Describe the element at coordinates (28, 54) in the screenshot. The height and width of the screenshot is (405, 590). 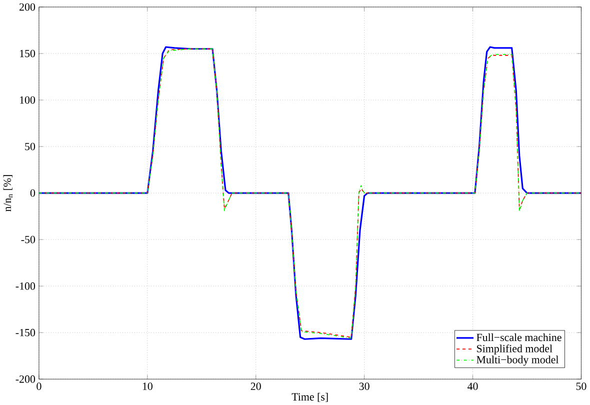
I see `y-tick-label: 150` at that location.